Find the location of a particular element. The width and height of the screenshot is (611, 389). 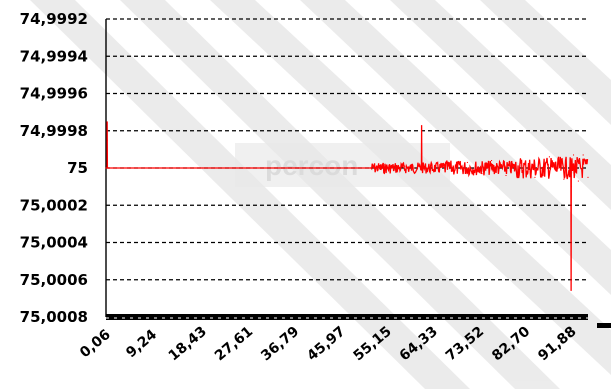

watermark-text: percon is located at coordinates (311, 165).